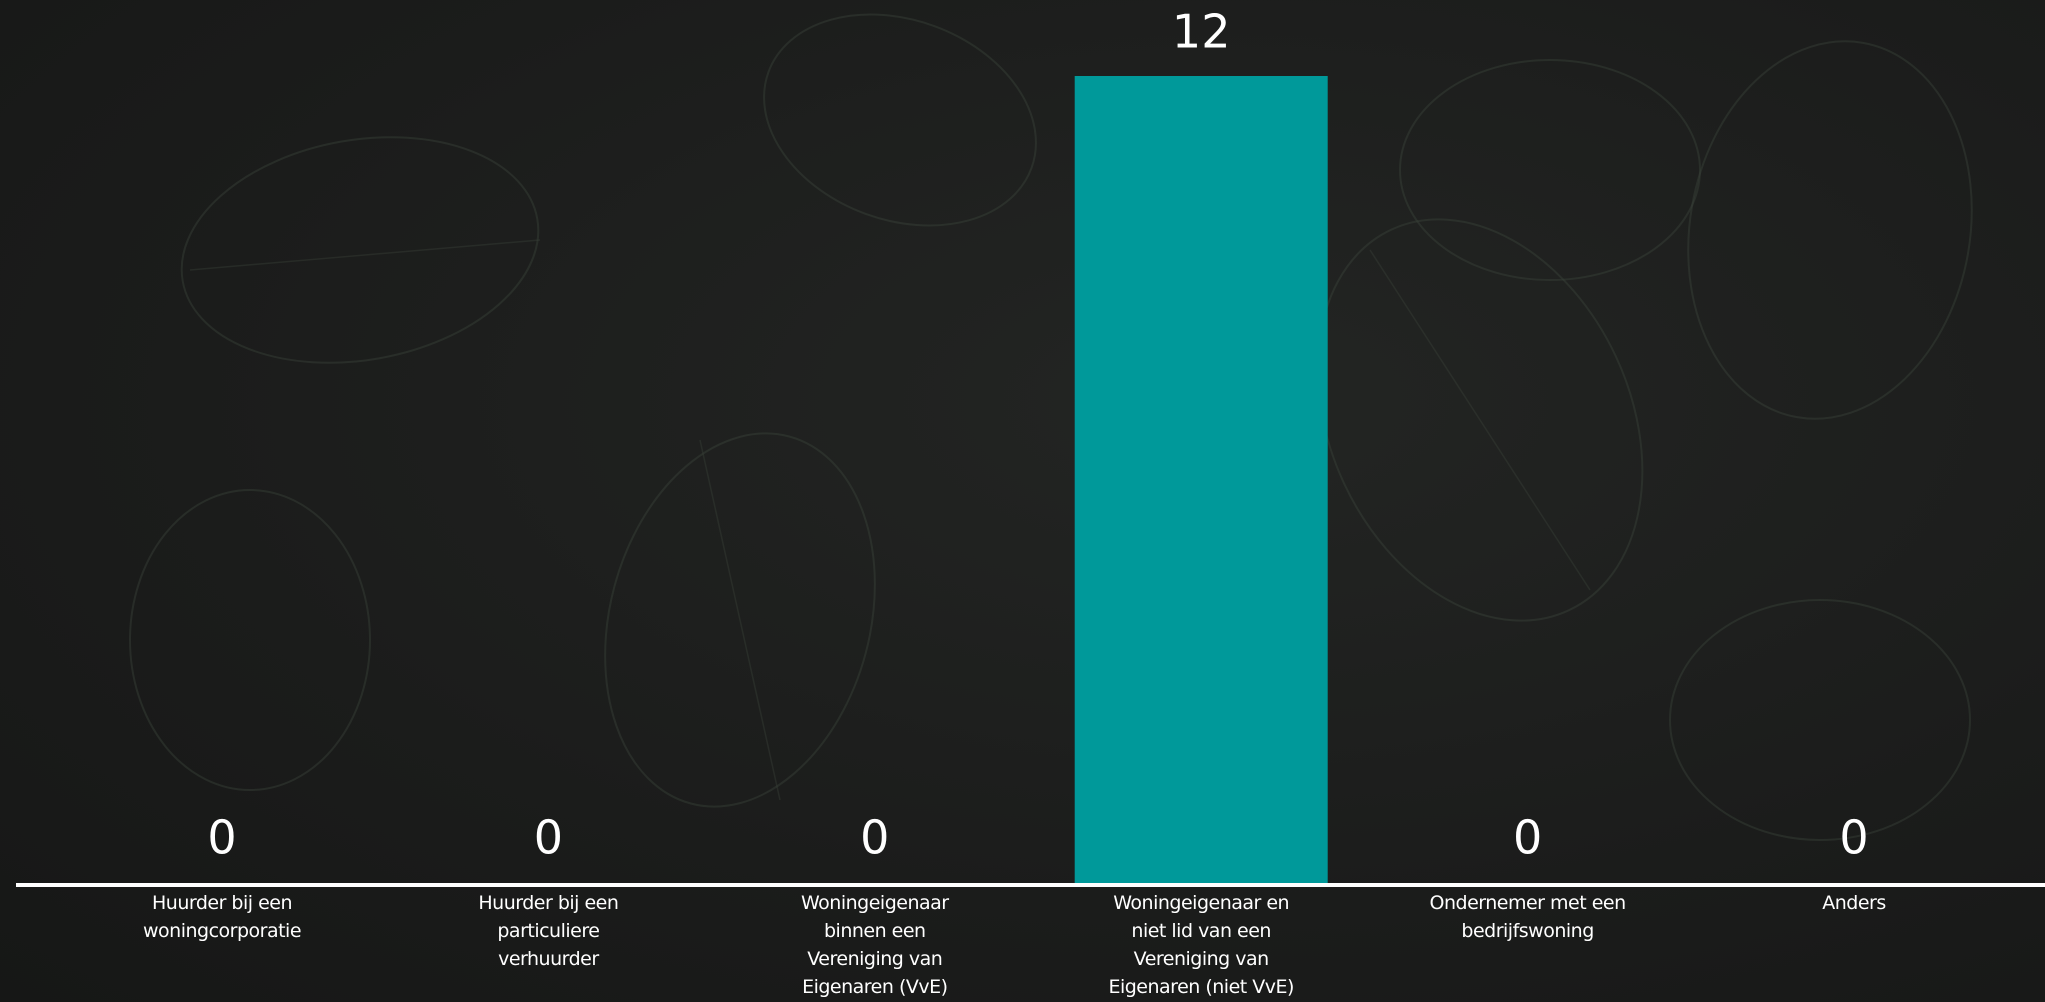  Describe the element at coordinates (222, 917) in the screenshot. I see `x-tick-label: Huurder bij een woningcorporatie` at that location.